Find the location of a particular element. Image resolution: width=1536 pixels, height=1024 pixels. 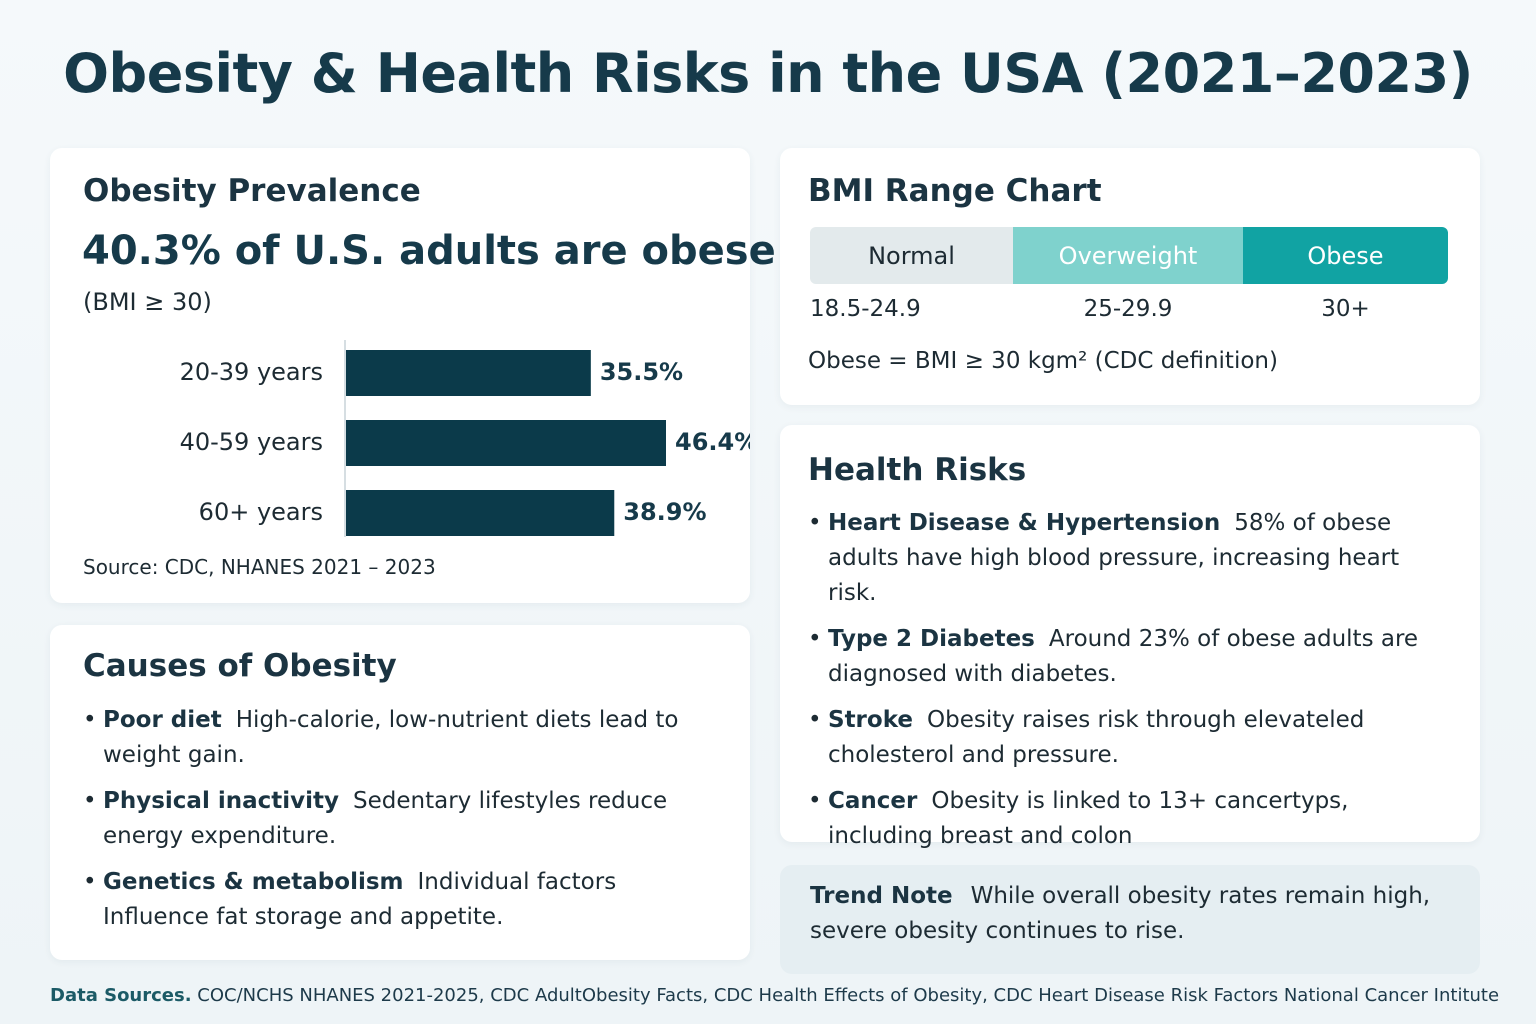

category-label: 40-59 years is located at coordinates (251, 442).